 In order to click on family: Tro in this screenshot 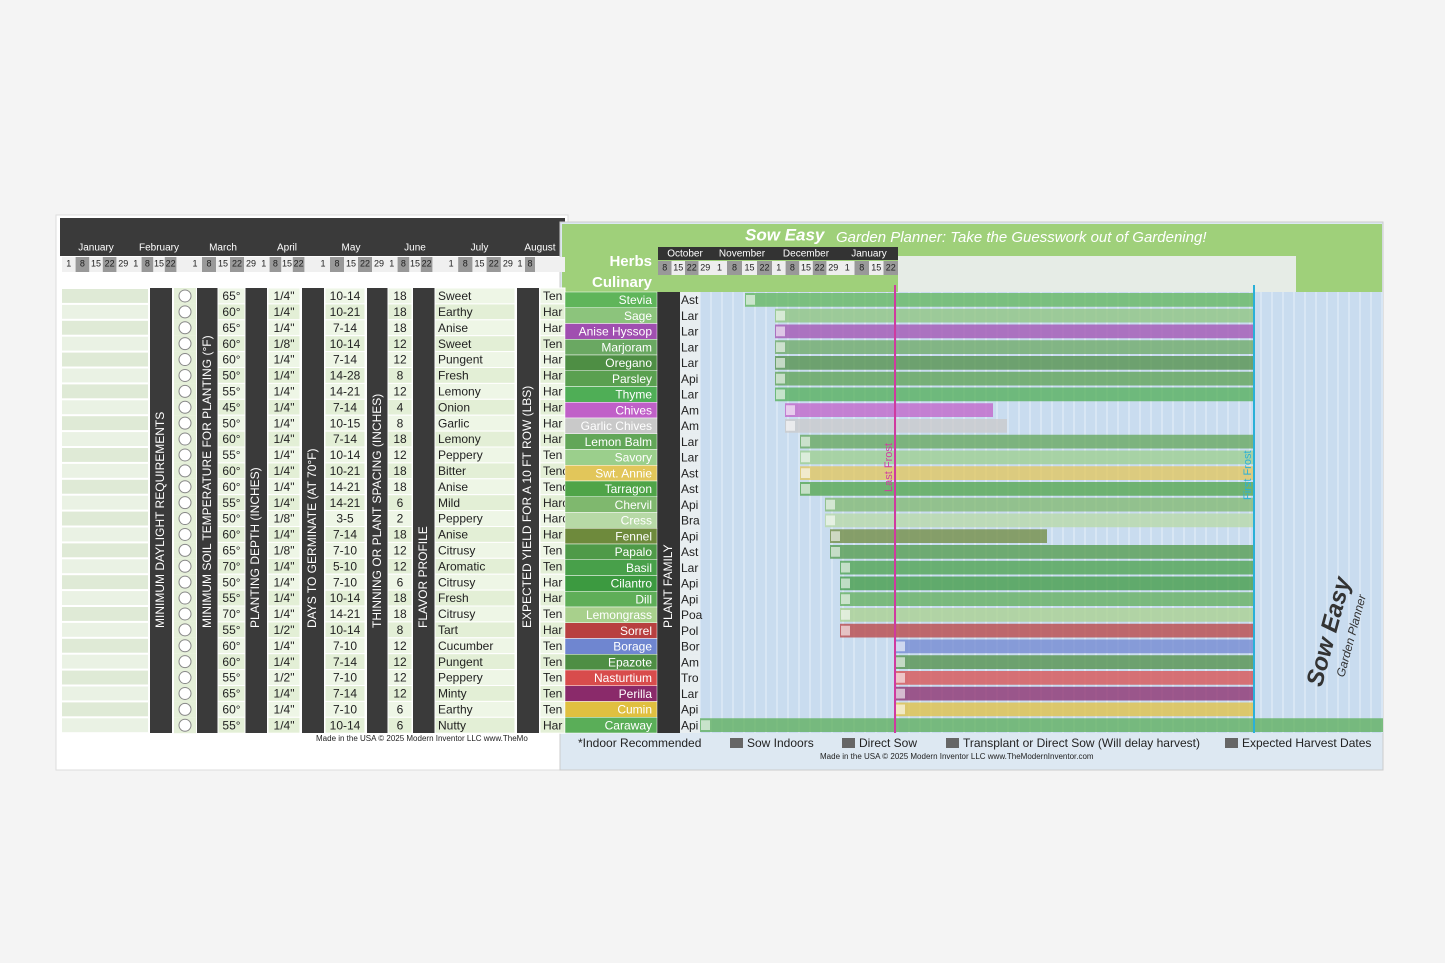, I will do `click(690, 678)`.